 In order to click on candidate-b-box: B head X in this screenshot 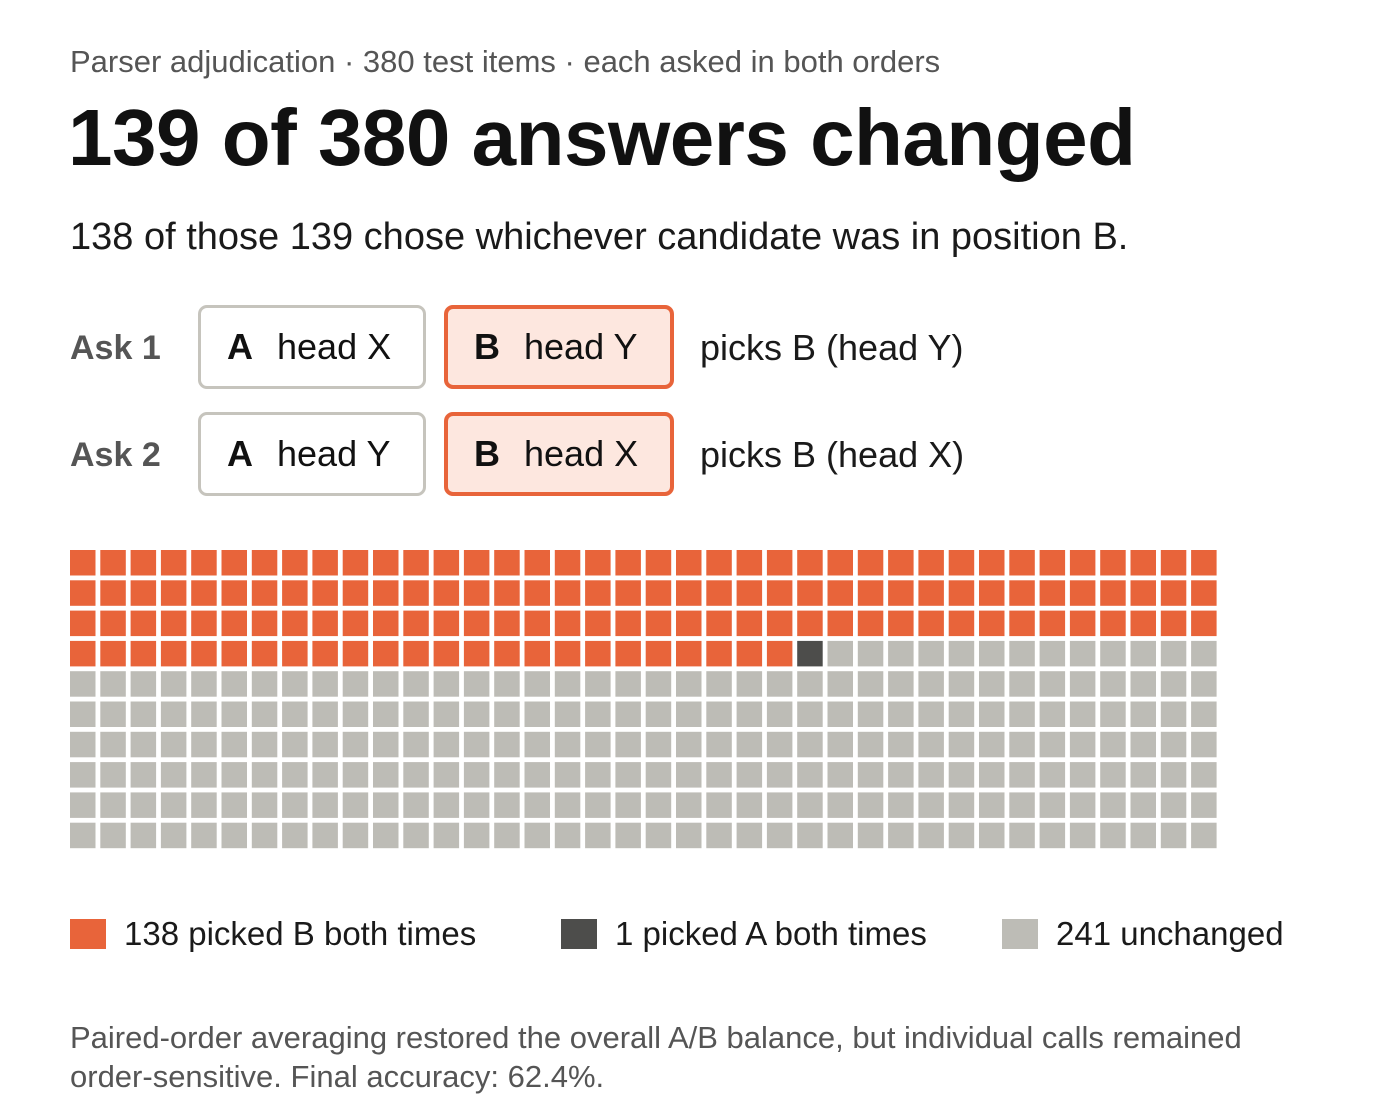, I will do `click(559, 454)`.